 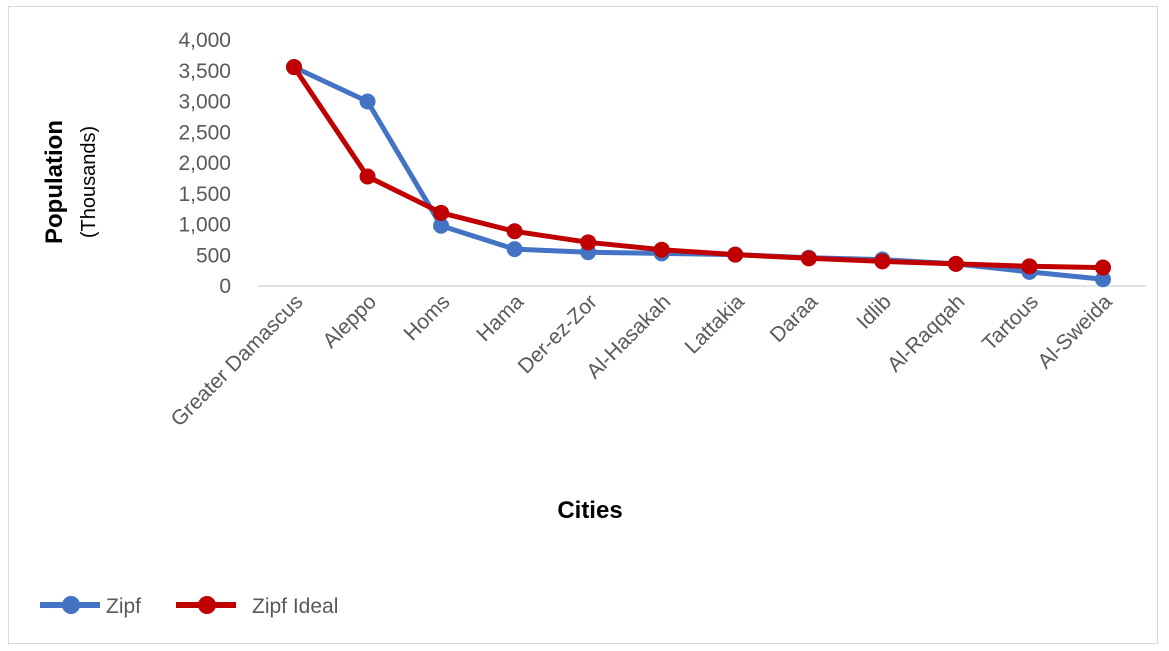 I want to click on x-tick-label: Al-Sweida, so click(x=1074, y=331).